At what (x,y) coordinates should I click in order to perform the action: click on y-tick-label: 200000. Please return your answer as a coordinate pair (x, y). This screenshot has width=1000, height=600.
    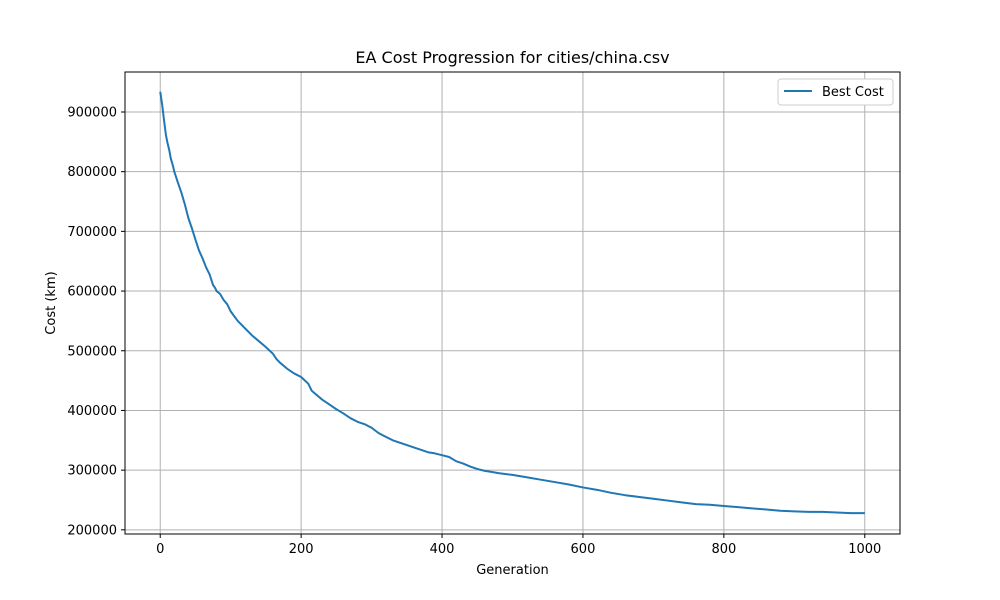
    Looking at the image, I should click on (92, 530).